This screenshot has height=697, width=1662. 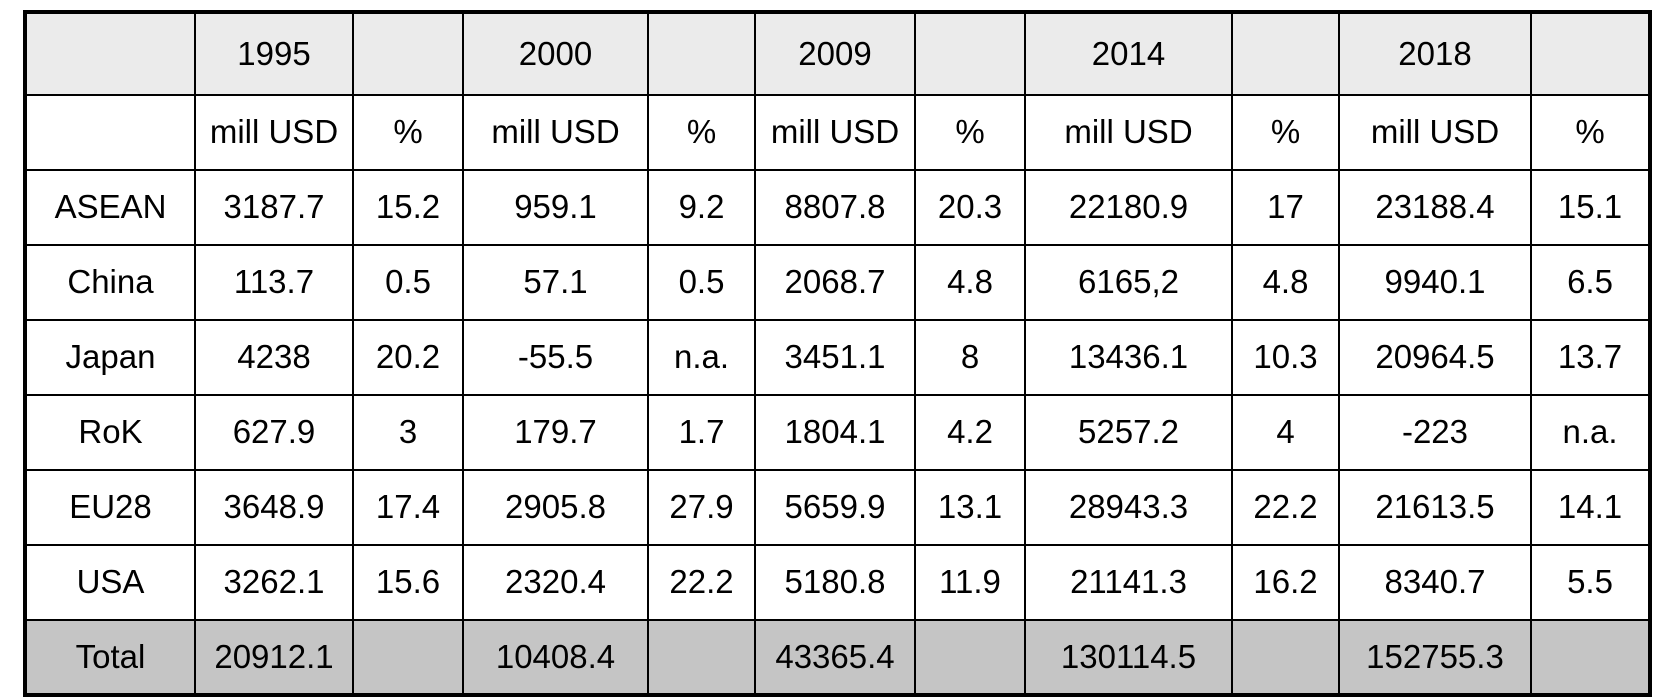 I want to click on pct-value-cell: 20.3, so click(x=970, y=207).